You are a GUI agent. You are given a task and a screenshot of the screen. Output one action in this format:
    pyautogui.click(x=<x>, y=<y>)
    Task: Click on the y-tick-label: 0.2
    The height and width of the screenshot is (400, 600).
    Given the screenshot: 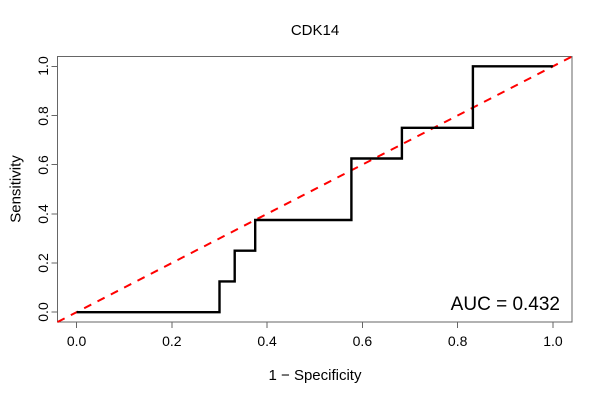 What is the action you would take?
    pyautogui.click(x=43, y=263)
    